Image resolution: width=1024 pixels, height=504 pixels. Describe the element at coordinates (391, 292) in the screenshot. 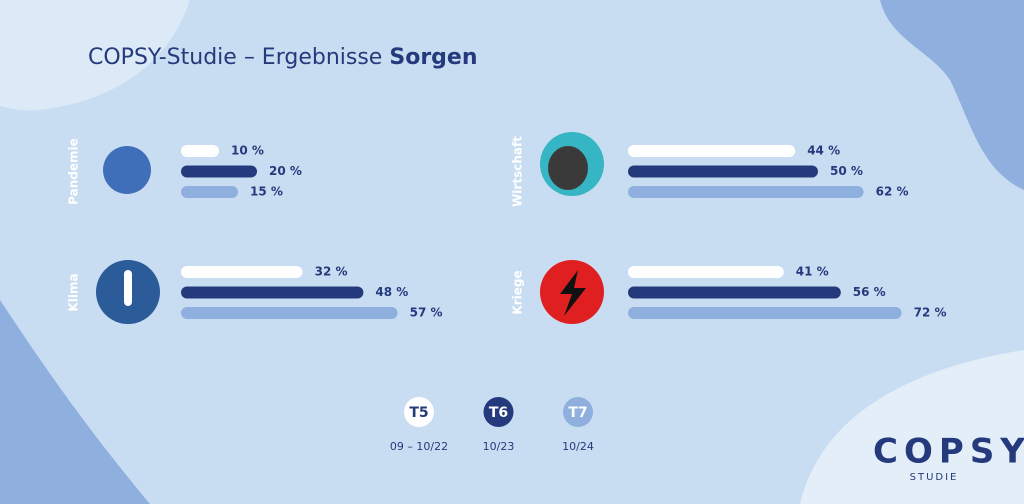

I see `value-label: 48 %` at that location.